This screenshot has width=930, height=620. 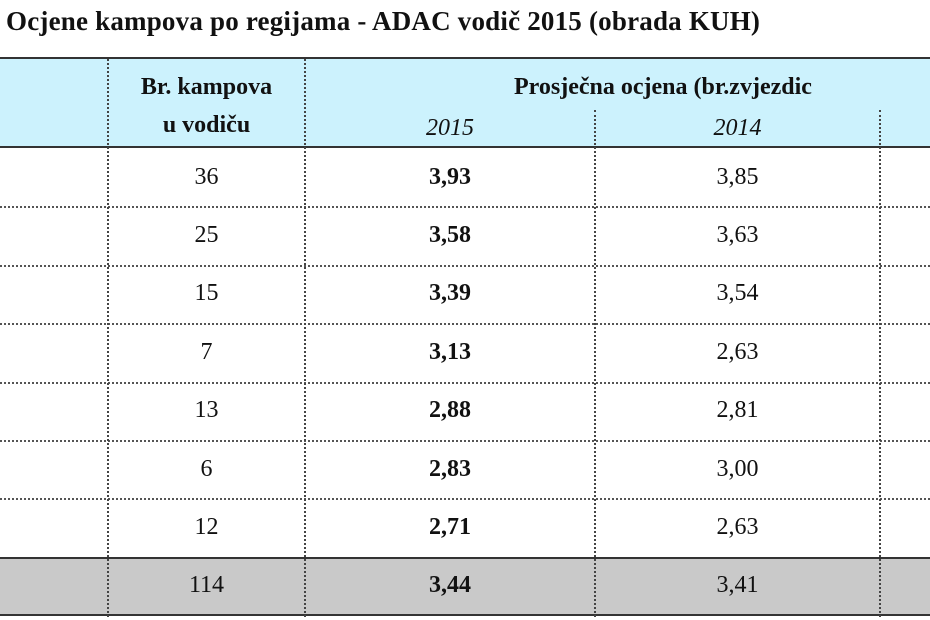 What do you see at coordinates (737, 585) in the screenshot?
I see `total-cell: 3,41` at bounding box center [737, 585].